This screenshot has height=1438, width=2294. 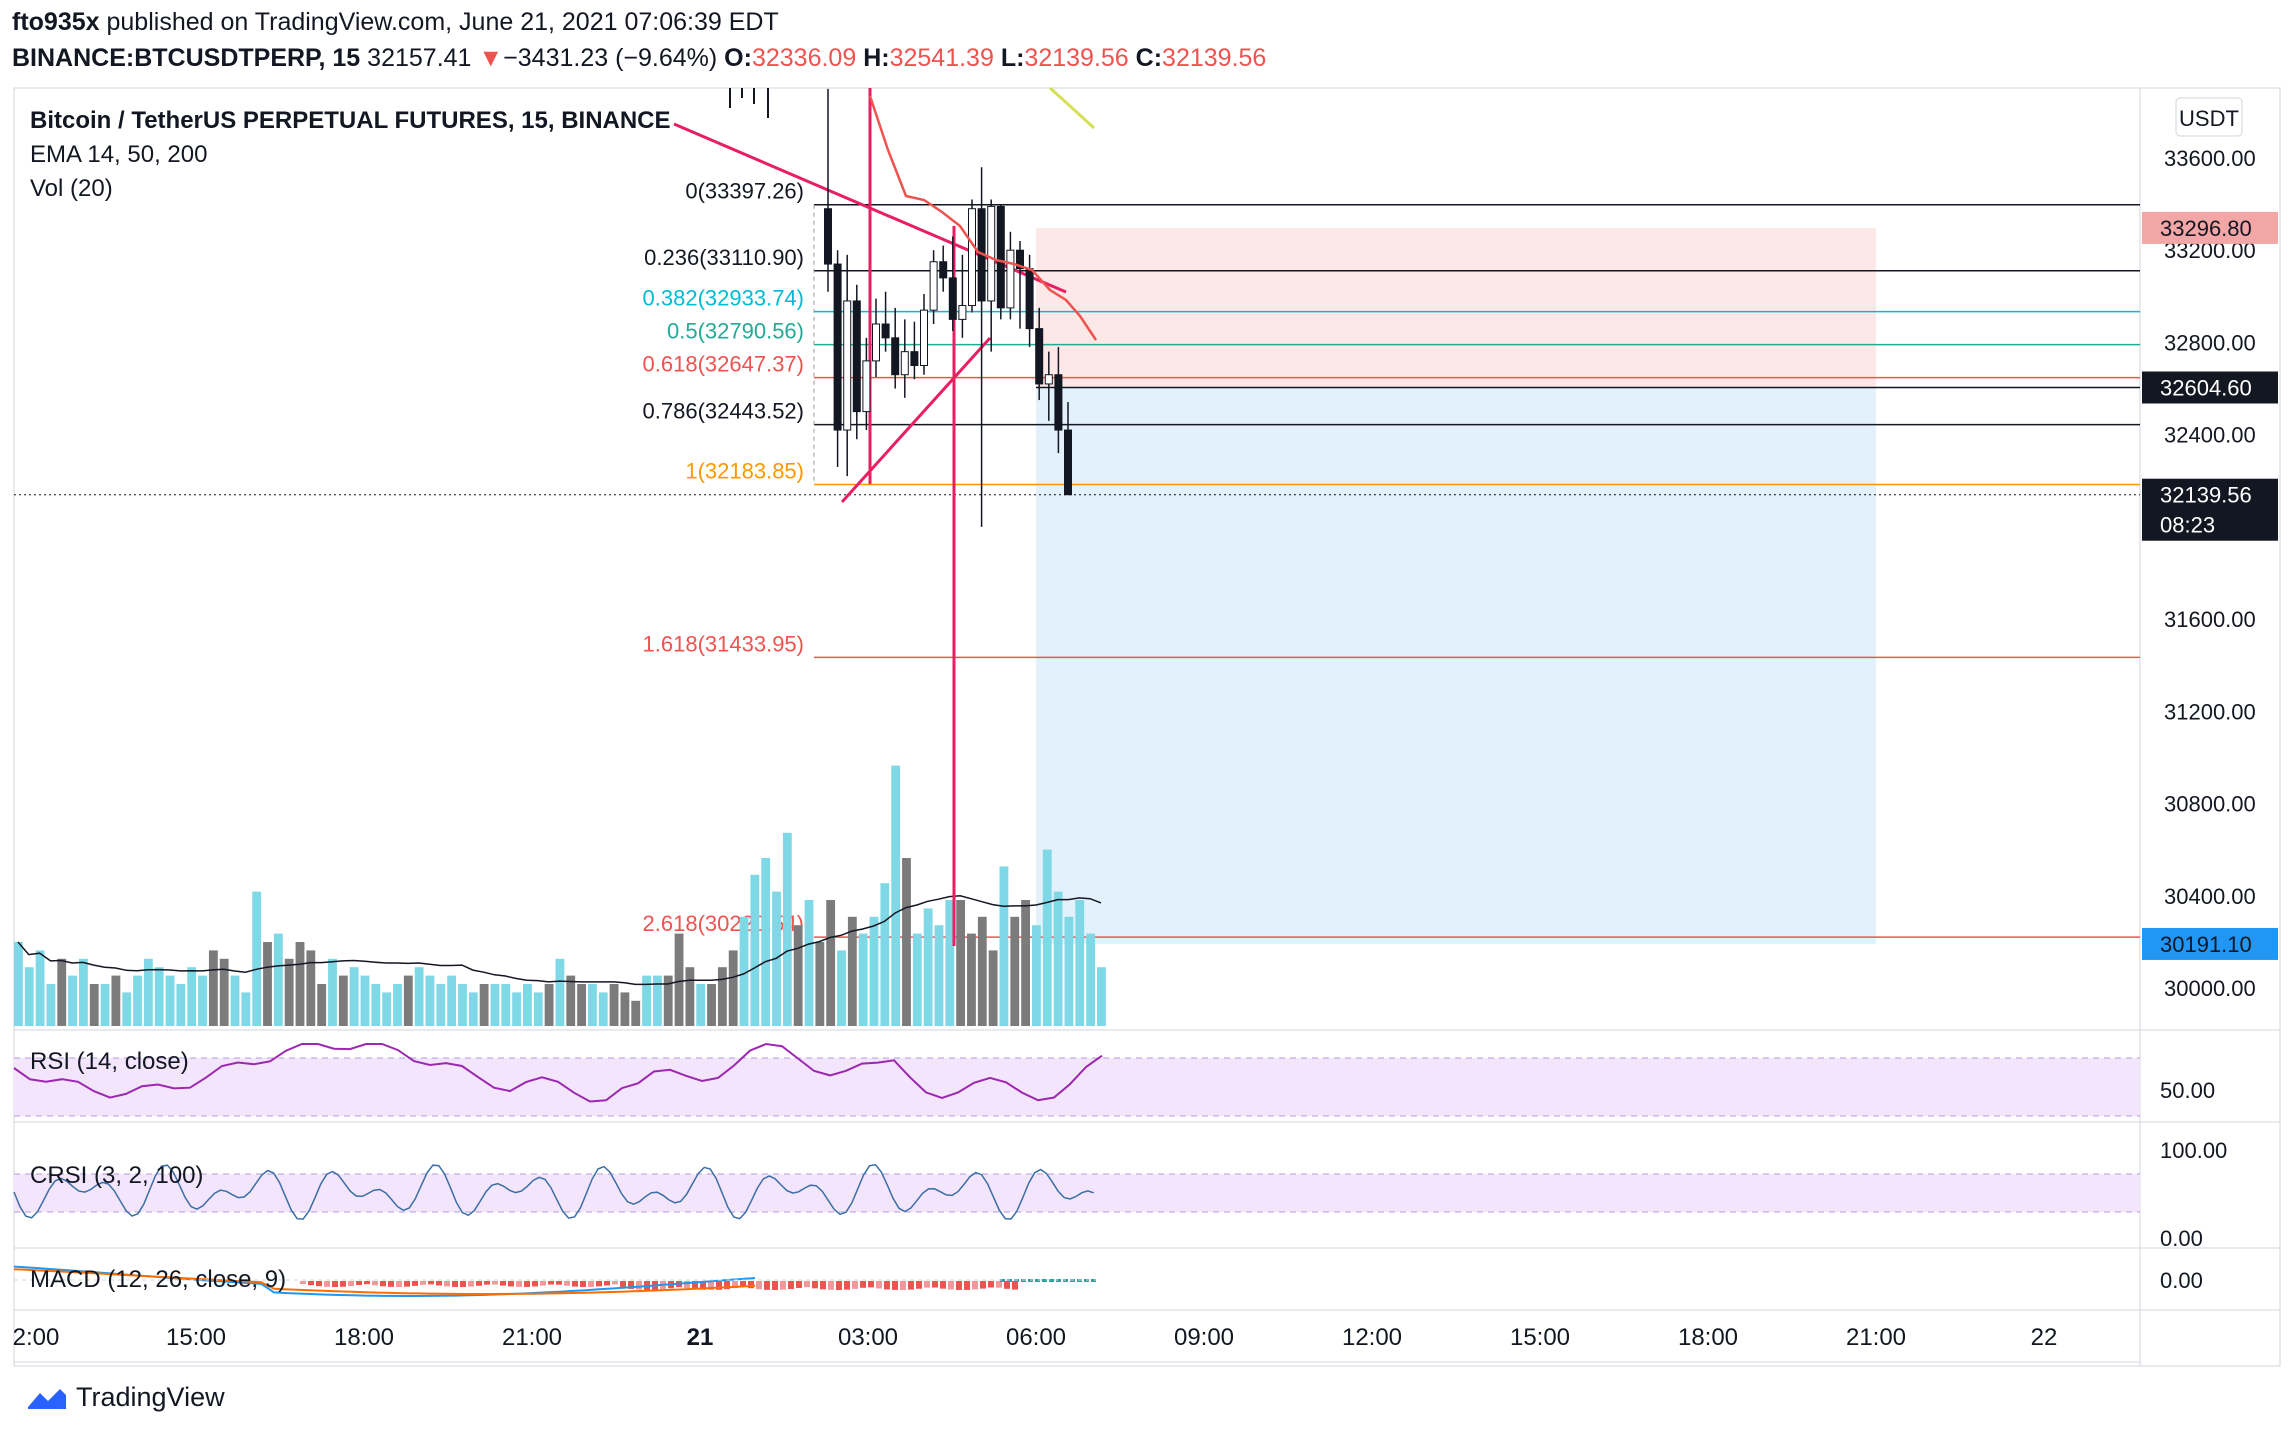 What do you see at coordinates (2210, 435) in the screenshot?
I see `price-tick-label: 32400.00` at bounding box center [2210, 435].